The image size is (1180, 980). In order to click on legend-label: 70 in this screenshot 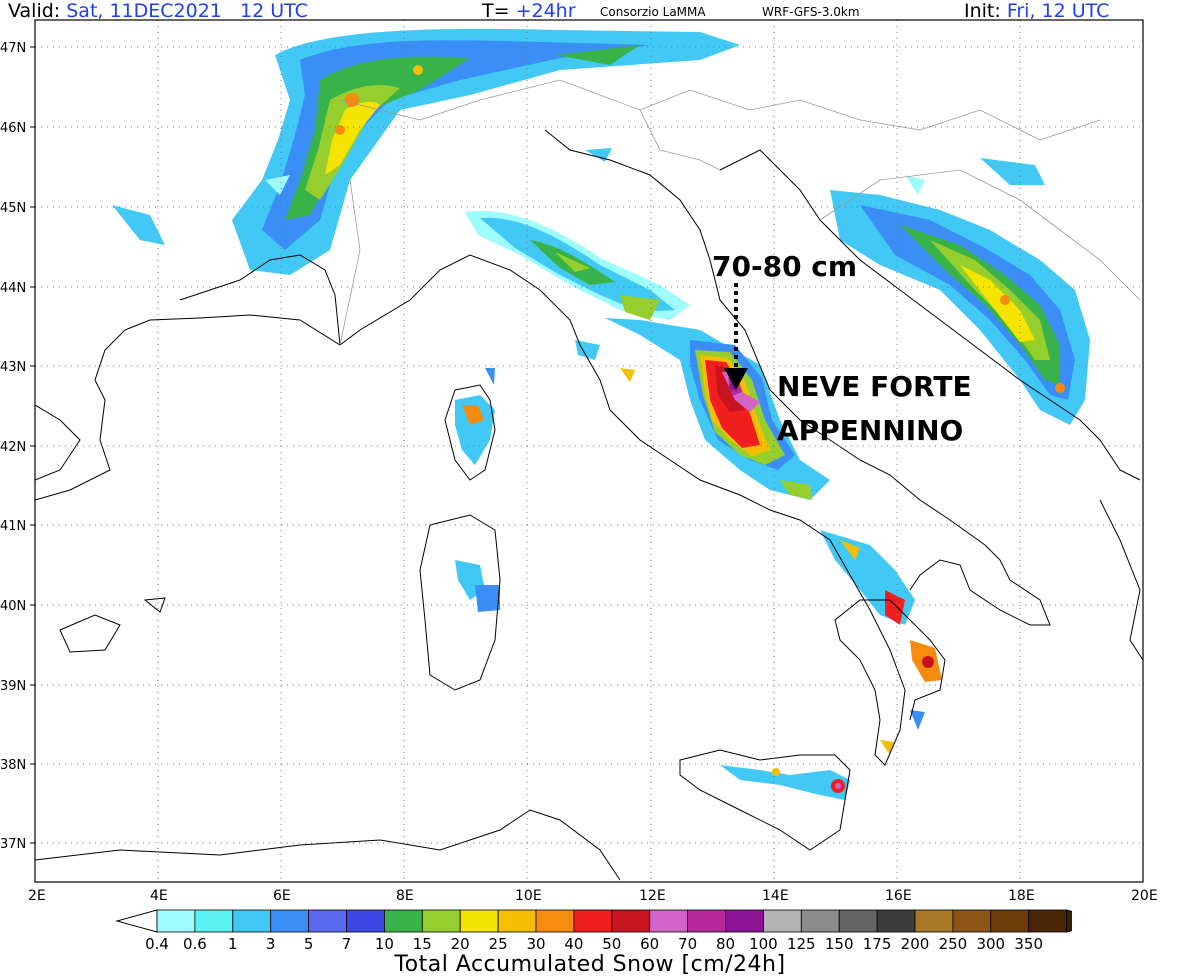, I will do `click(687, 943)`.